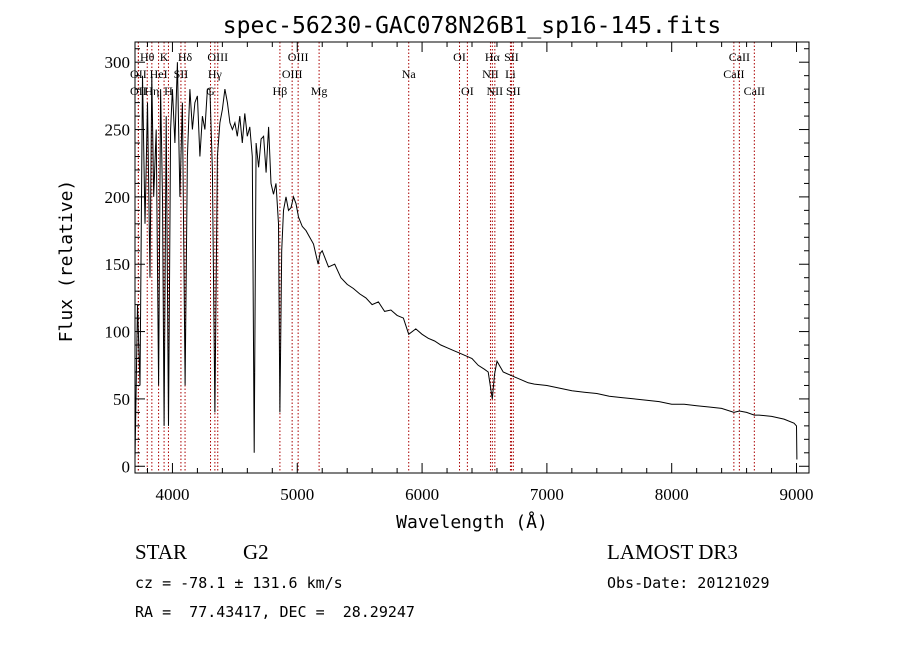 This screenshot has height=649, width=900. Describe the element at coordinates (275, 612) in the screenshot. I see `coordinates-readout: RA = 77.43417, DEC = 28.29247` at that location.